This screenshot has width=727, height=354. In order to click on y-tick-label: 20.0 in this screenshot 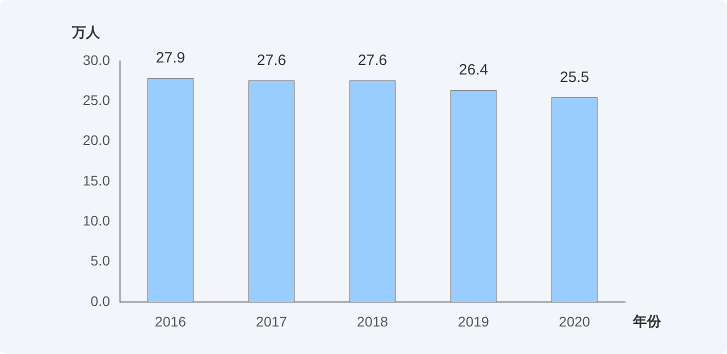, I will do `click(96, 140)`.